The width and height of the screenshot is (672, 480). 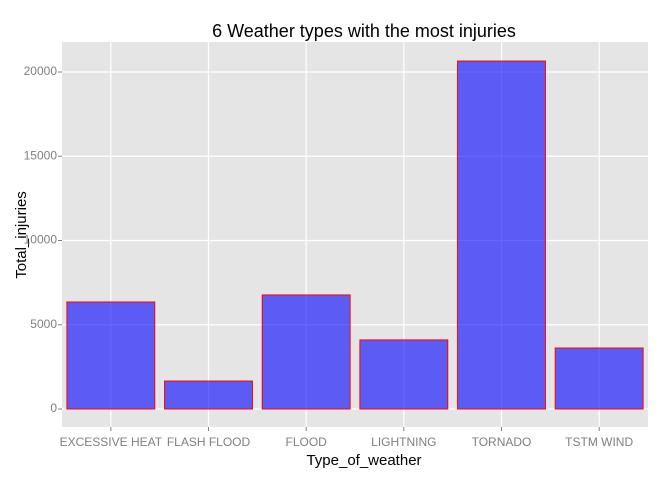 What do you see at coordinates (306, 442) in the screenshot?
I see `x-tick-label: FLOOD` at bounding box center [306, 442].